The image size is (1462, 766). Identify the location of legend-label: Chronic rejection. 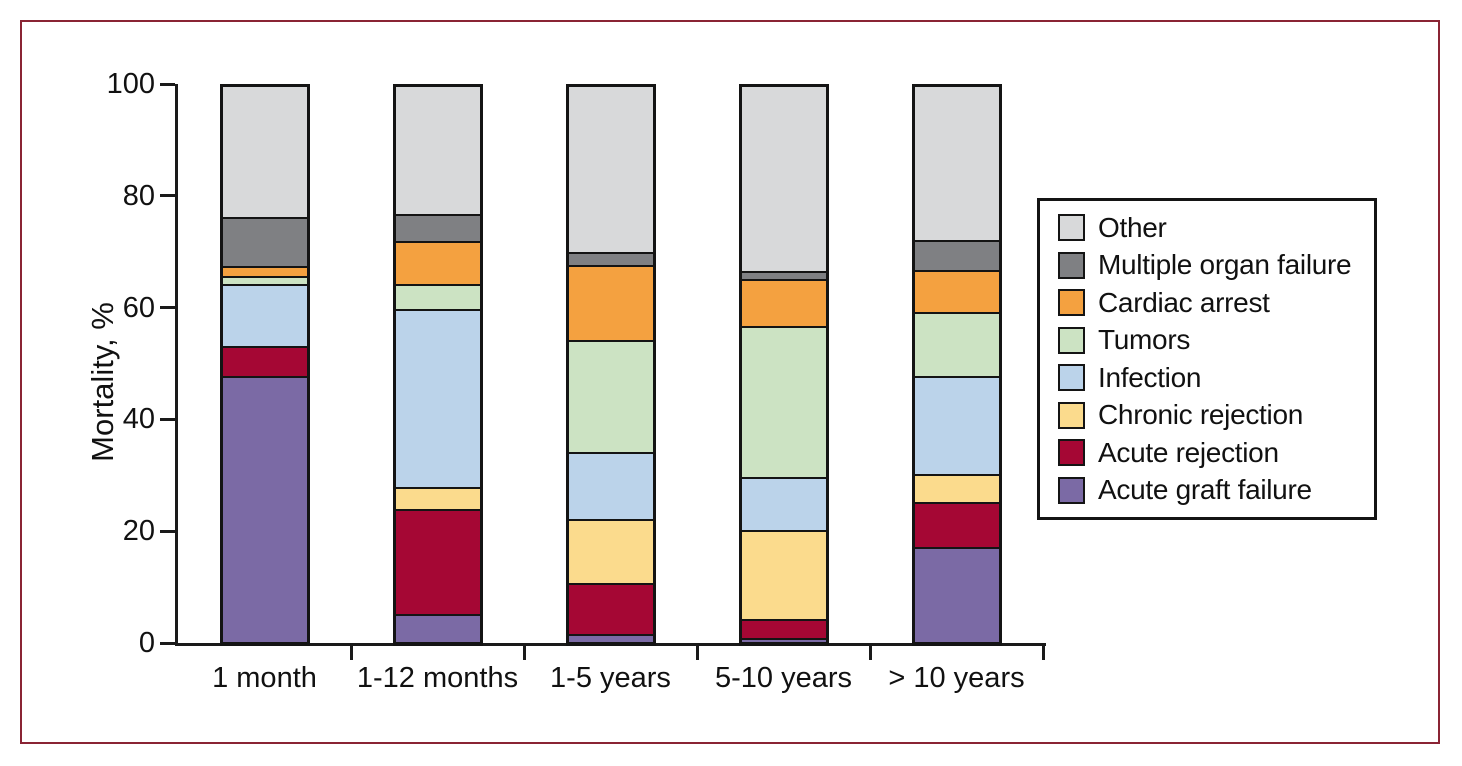
(1200, 415).